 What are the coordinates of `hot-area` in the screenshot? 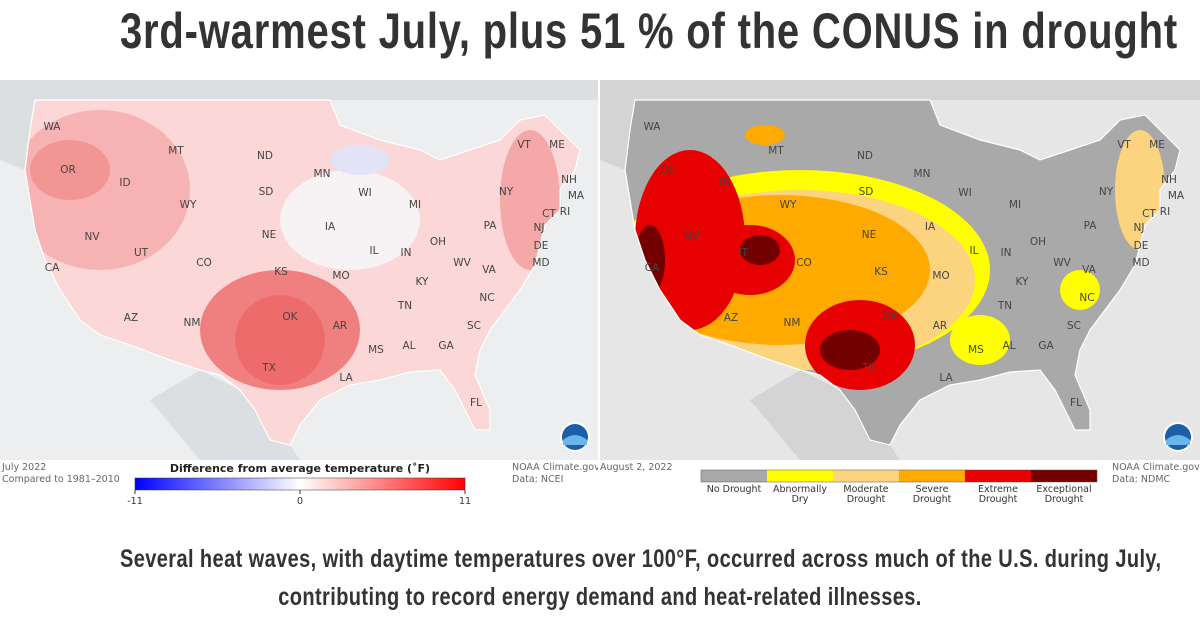 It's located at (280, 340).